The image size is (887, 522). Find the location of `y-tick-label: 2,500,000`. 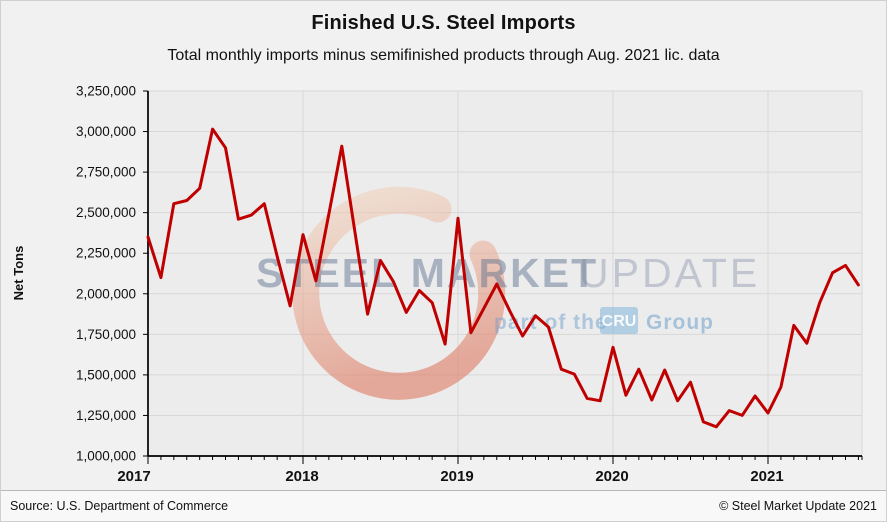

y-tick-label: 2,500,000 is located at coordinates (106, 212).